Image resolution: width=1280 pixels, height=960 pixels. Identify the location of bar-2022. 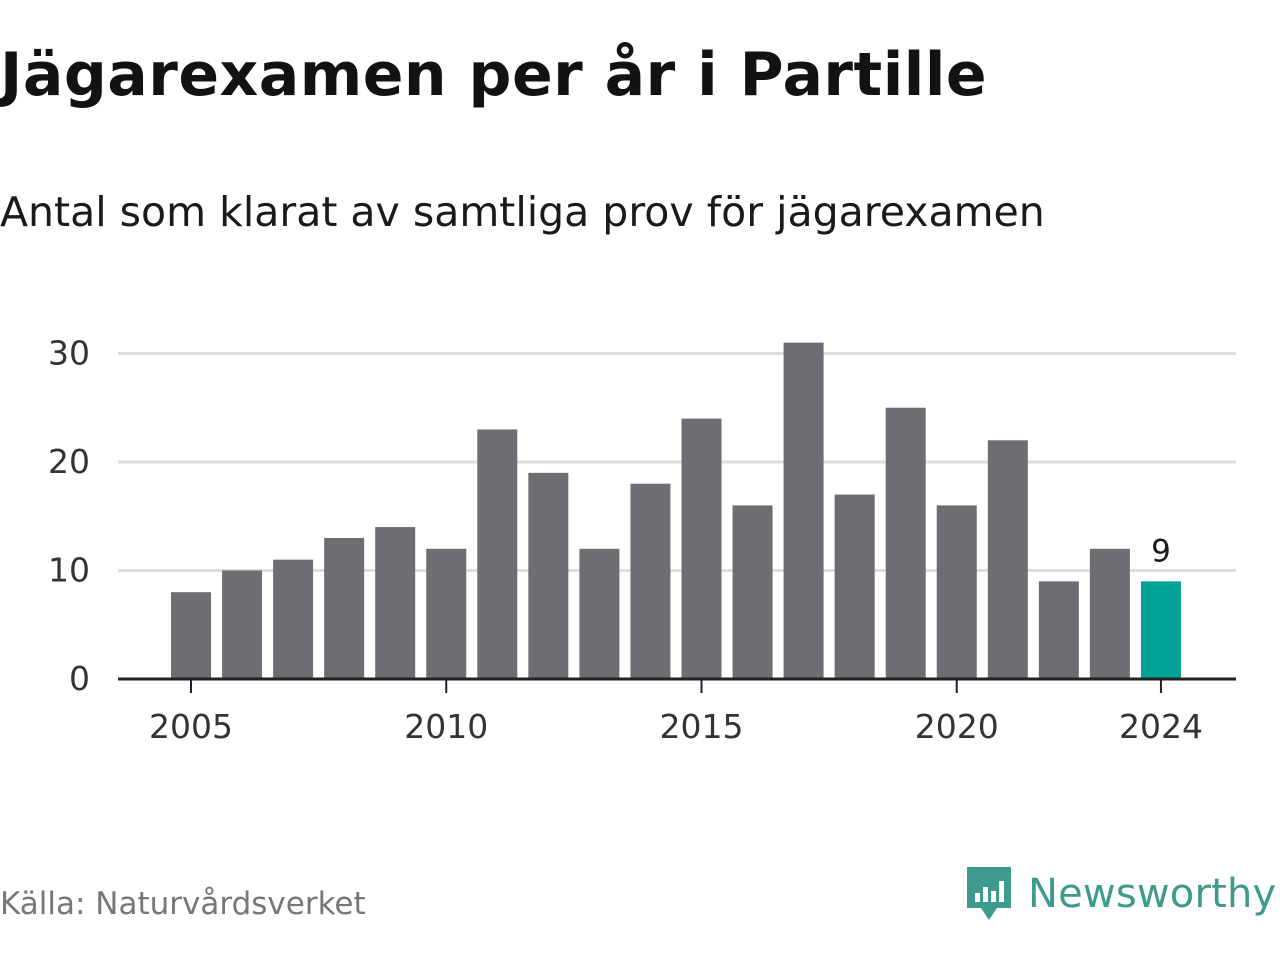
(1058, 630).